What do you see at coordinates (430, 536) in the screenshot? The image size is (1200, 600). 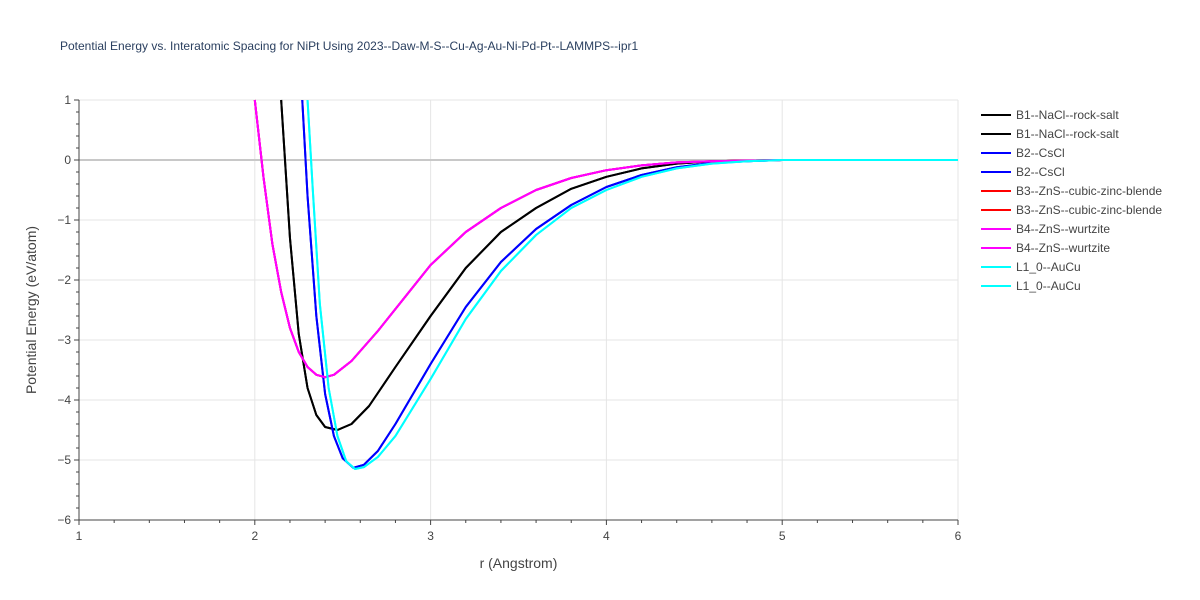 I see `x-tick-label: 3` at bounding box center [430, 536].